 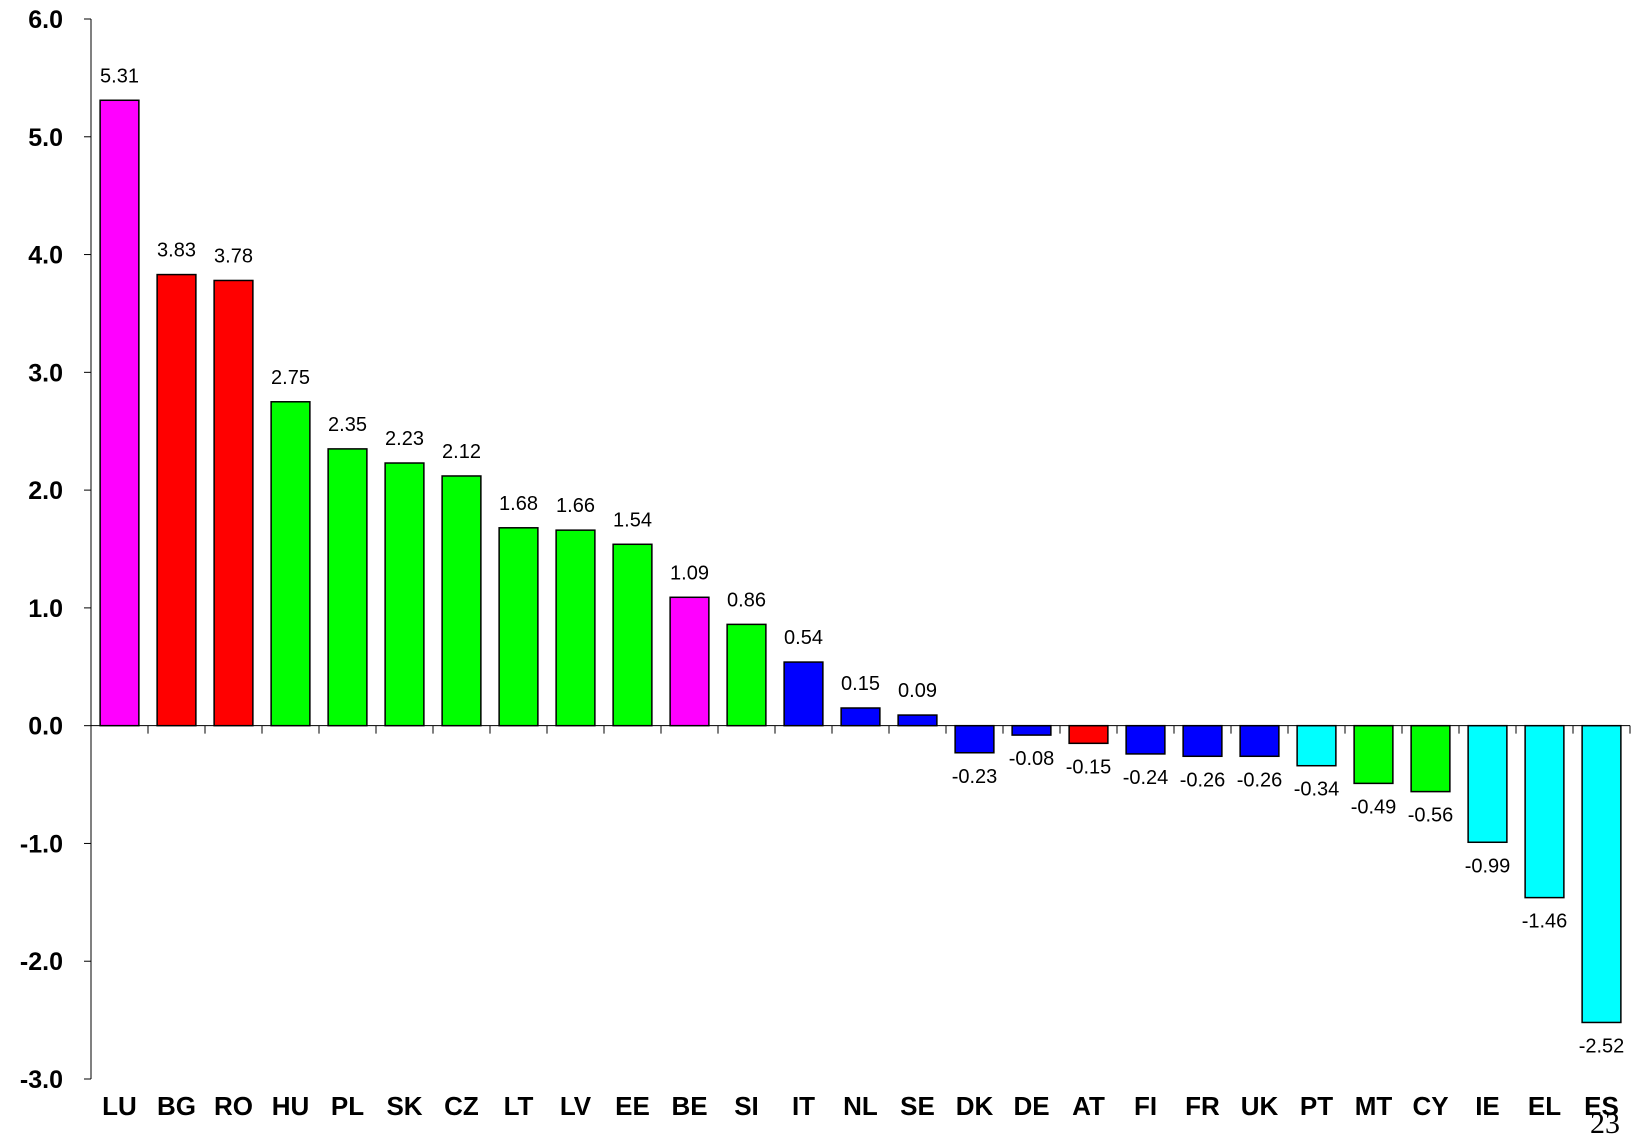 I want to click on y-tick-label: 0.0, so click(x=45, y=727).